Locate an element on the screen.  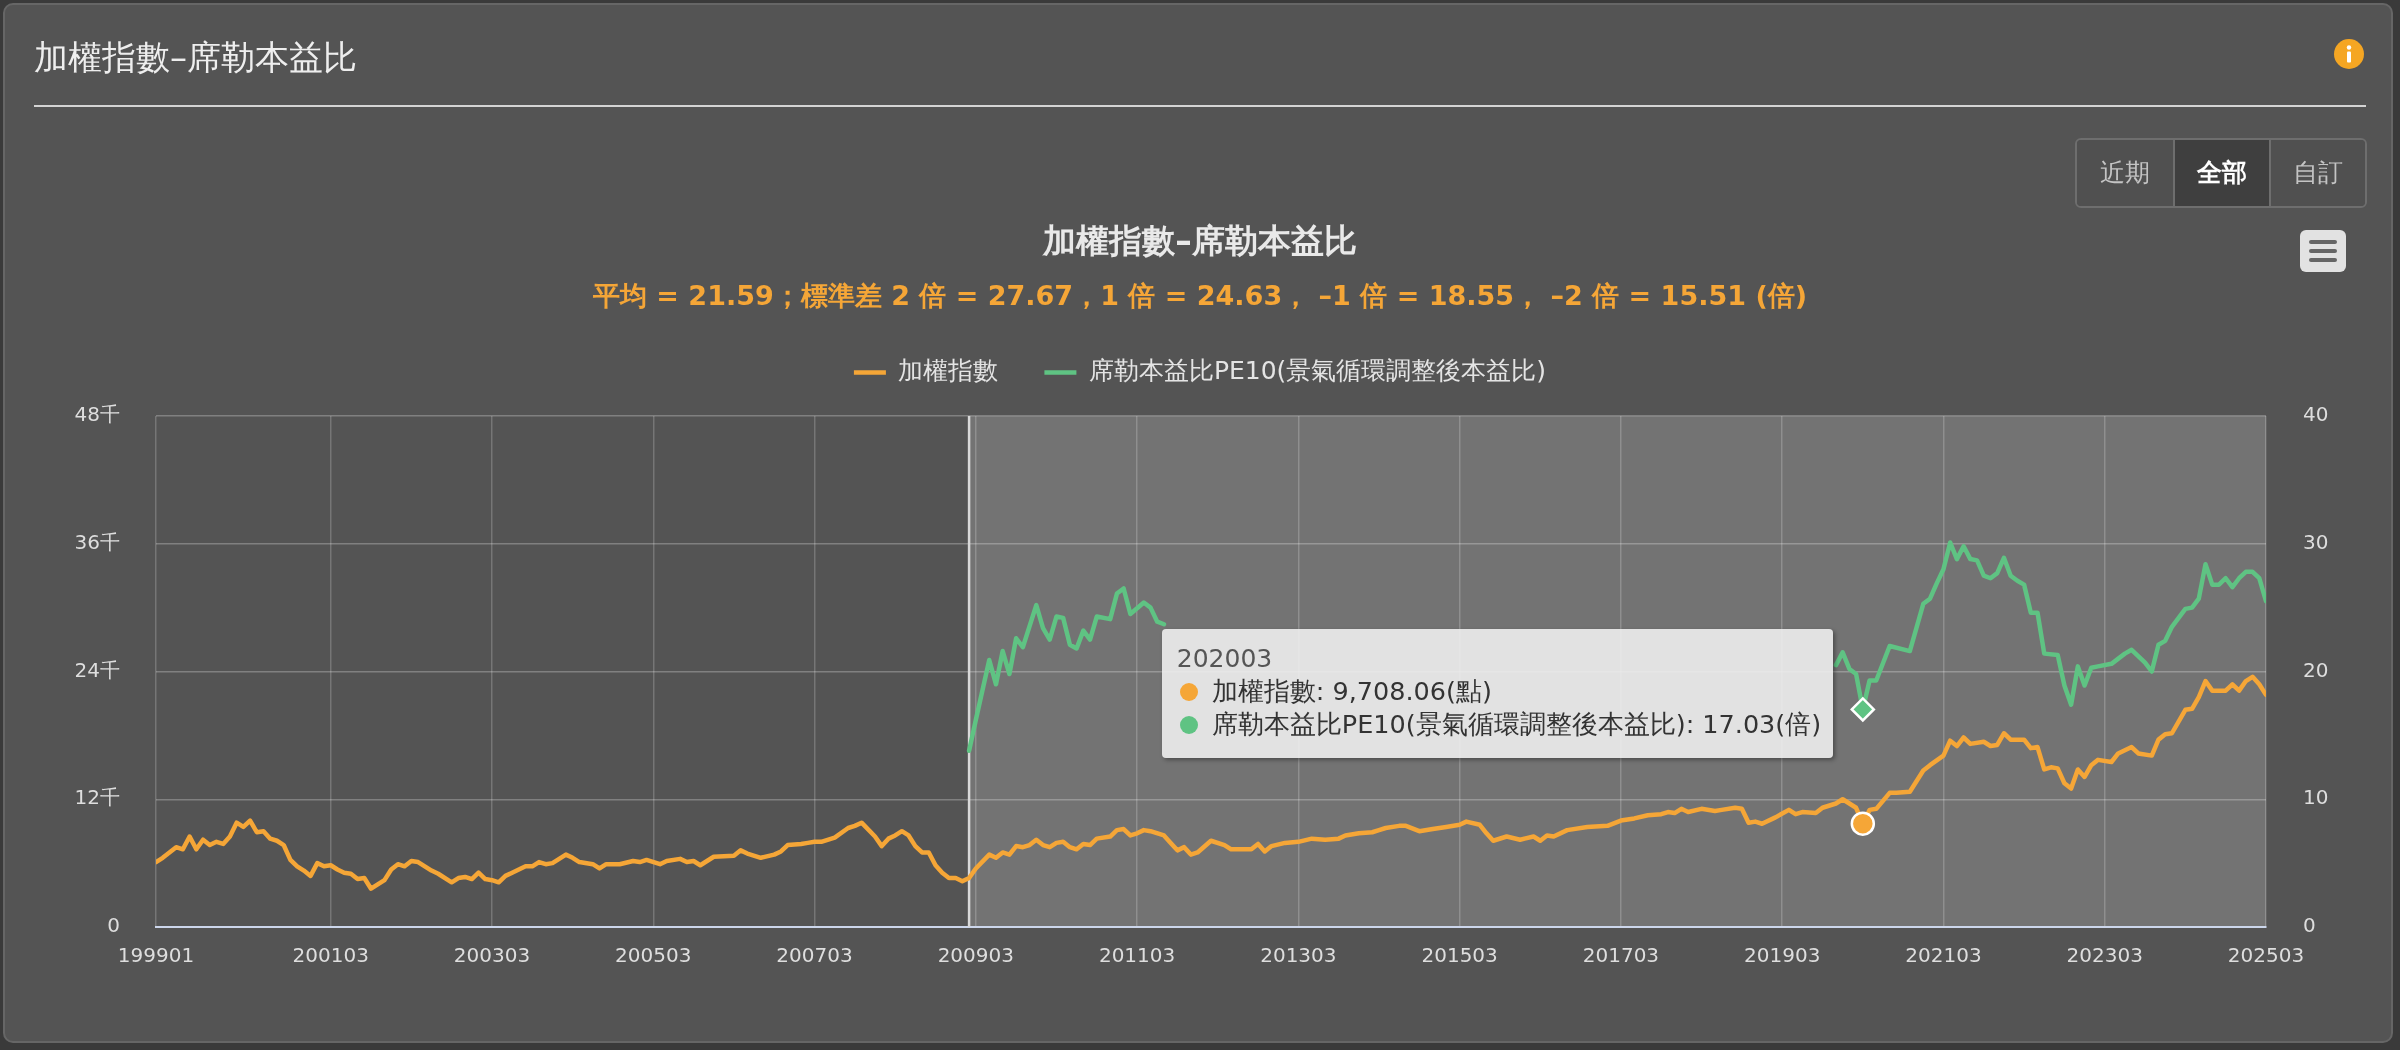
y2-tick-label: 30 is located at coordinates (2316, 541).